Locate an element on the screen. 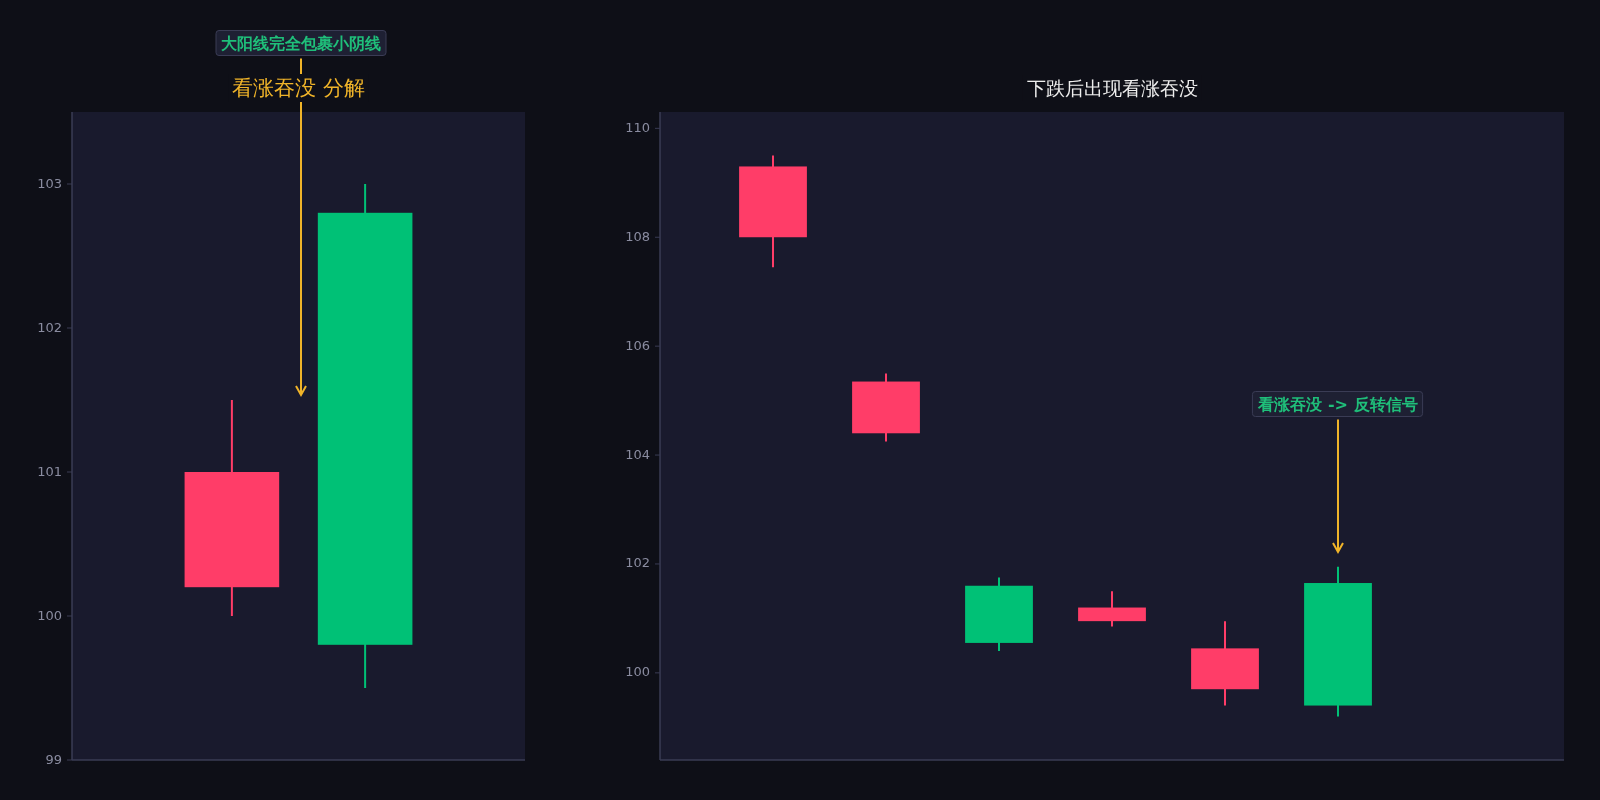 This screenshot has width=1600, height=800. y-tick-label: 110 is located at coordinates (637, 127).